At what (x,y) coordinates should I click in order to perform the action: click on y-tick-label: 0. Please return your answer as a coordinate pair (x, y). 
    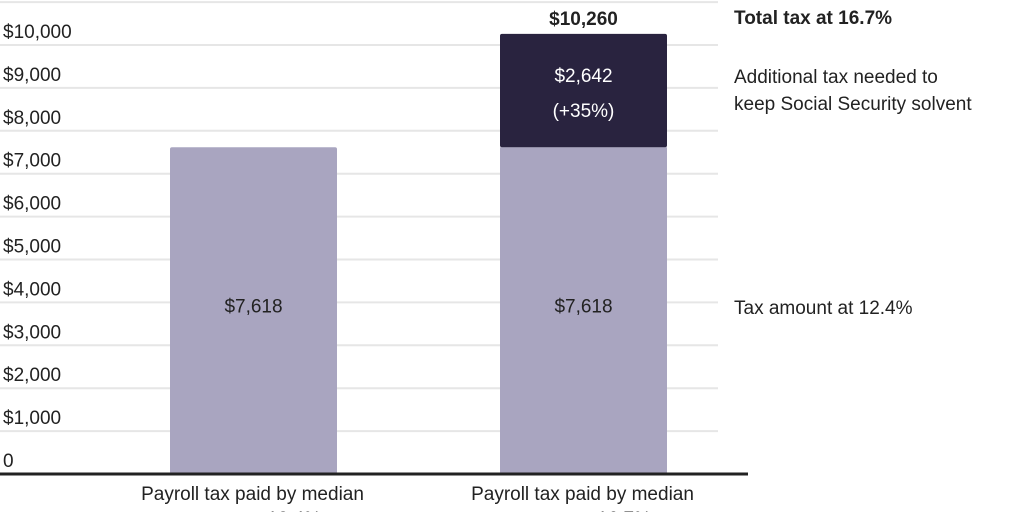
    Looking at the image, I should click on (8, 461).